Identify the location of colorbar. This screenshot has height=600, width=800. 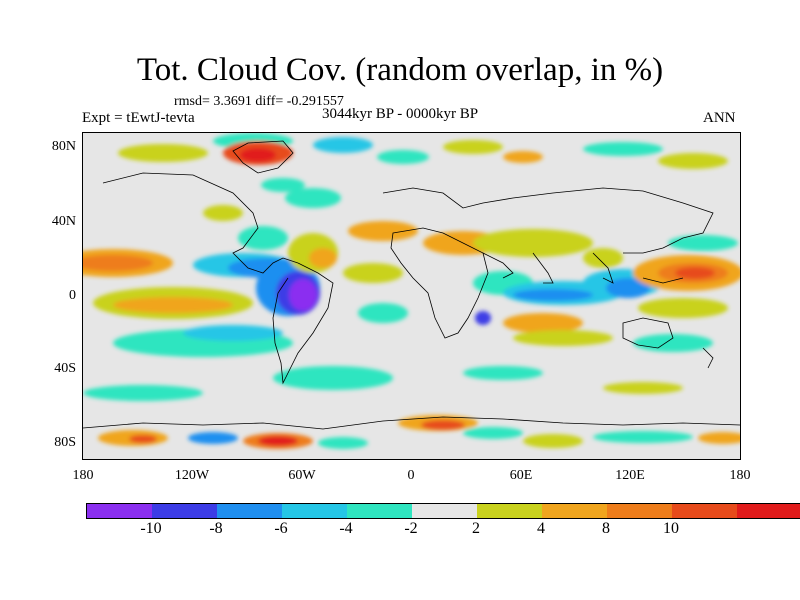
(443, 511).